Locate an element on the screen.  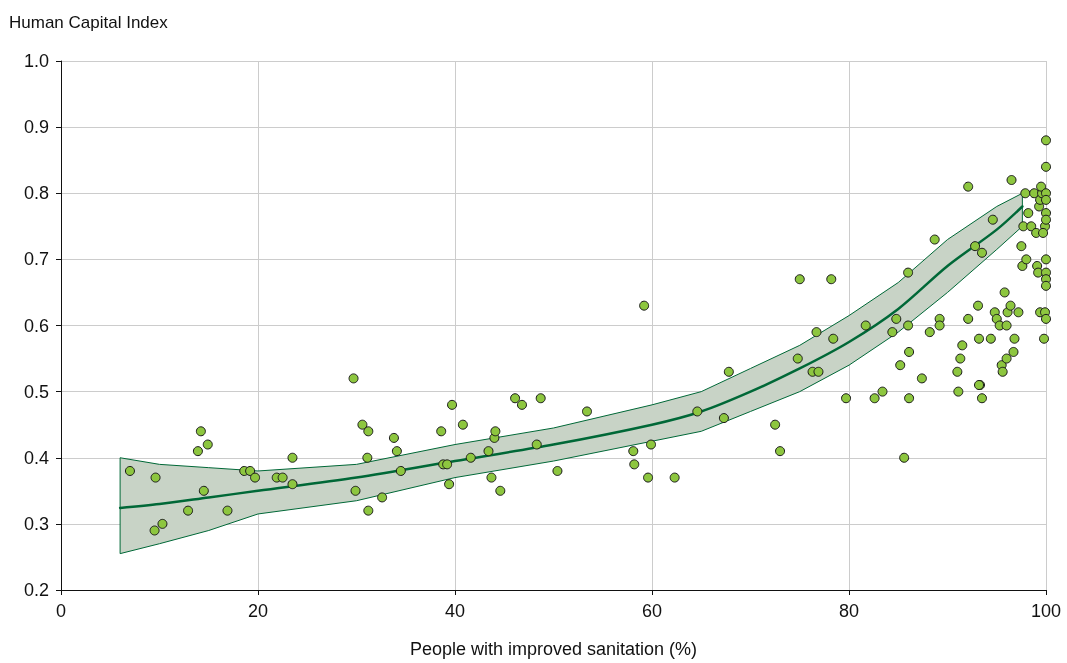
x-axis-title: People with improved sanitation (%) is located at coordinates (553, 649).